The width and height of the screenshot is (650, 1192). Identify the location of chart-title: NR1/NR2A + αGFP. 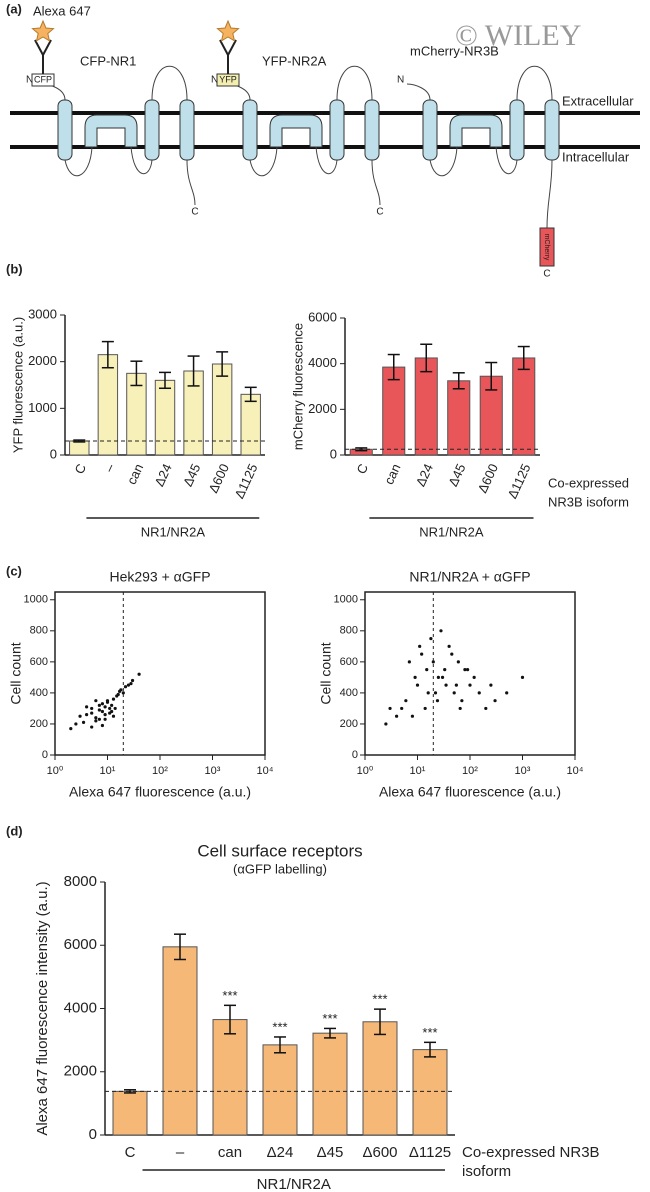
(469, 577).